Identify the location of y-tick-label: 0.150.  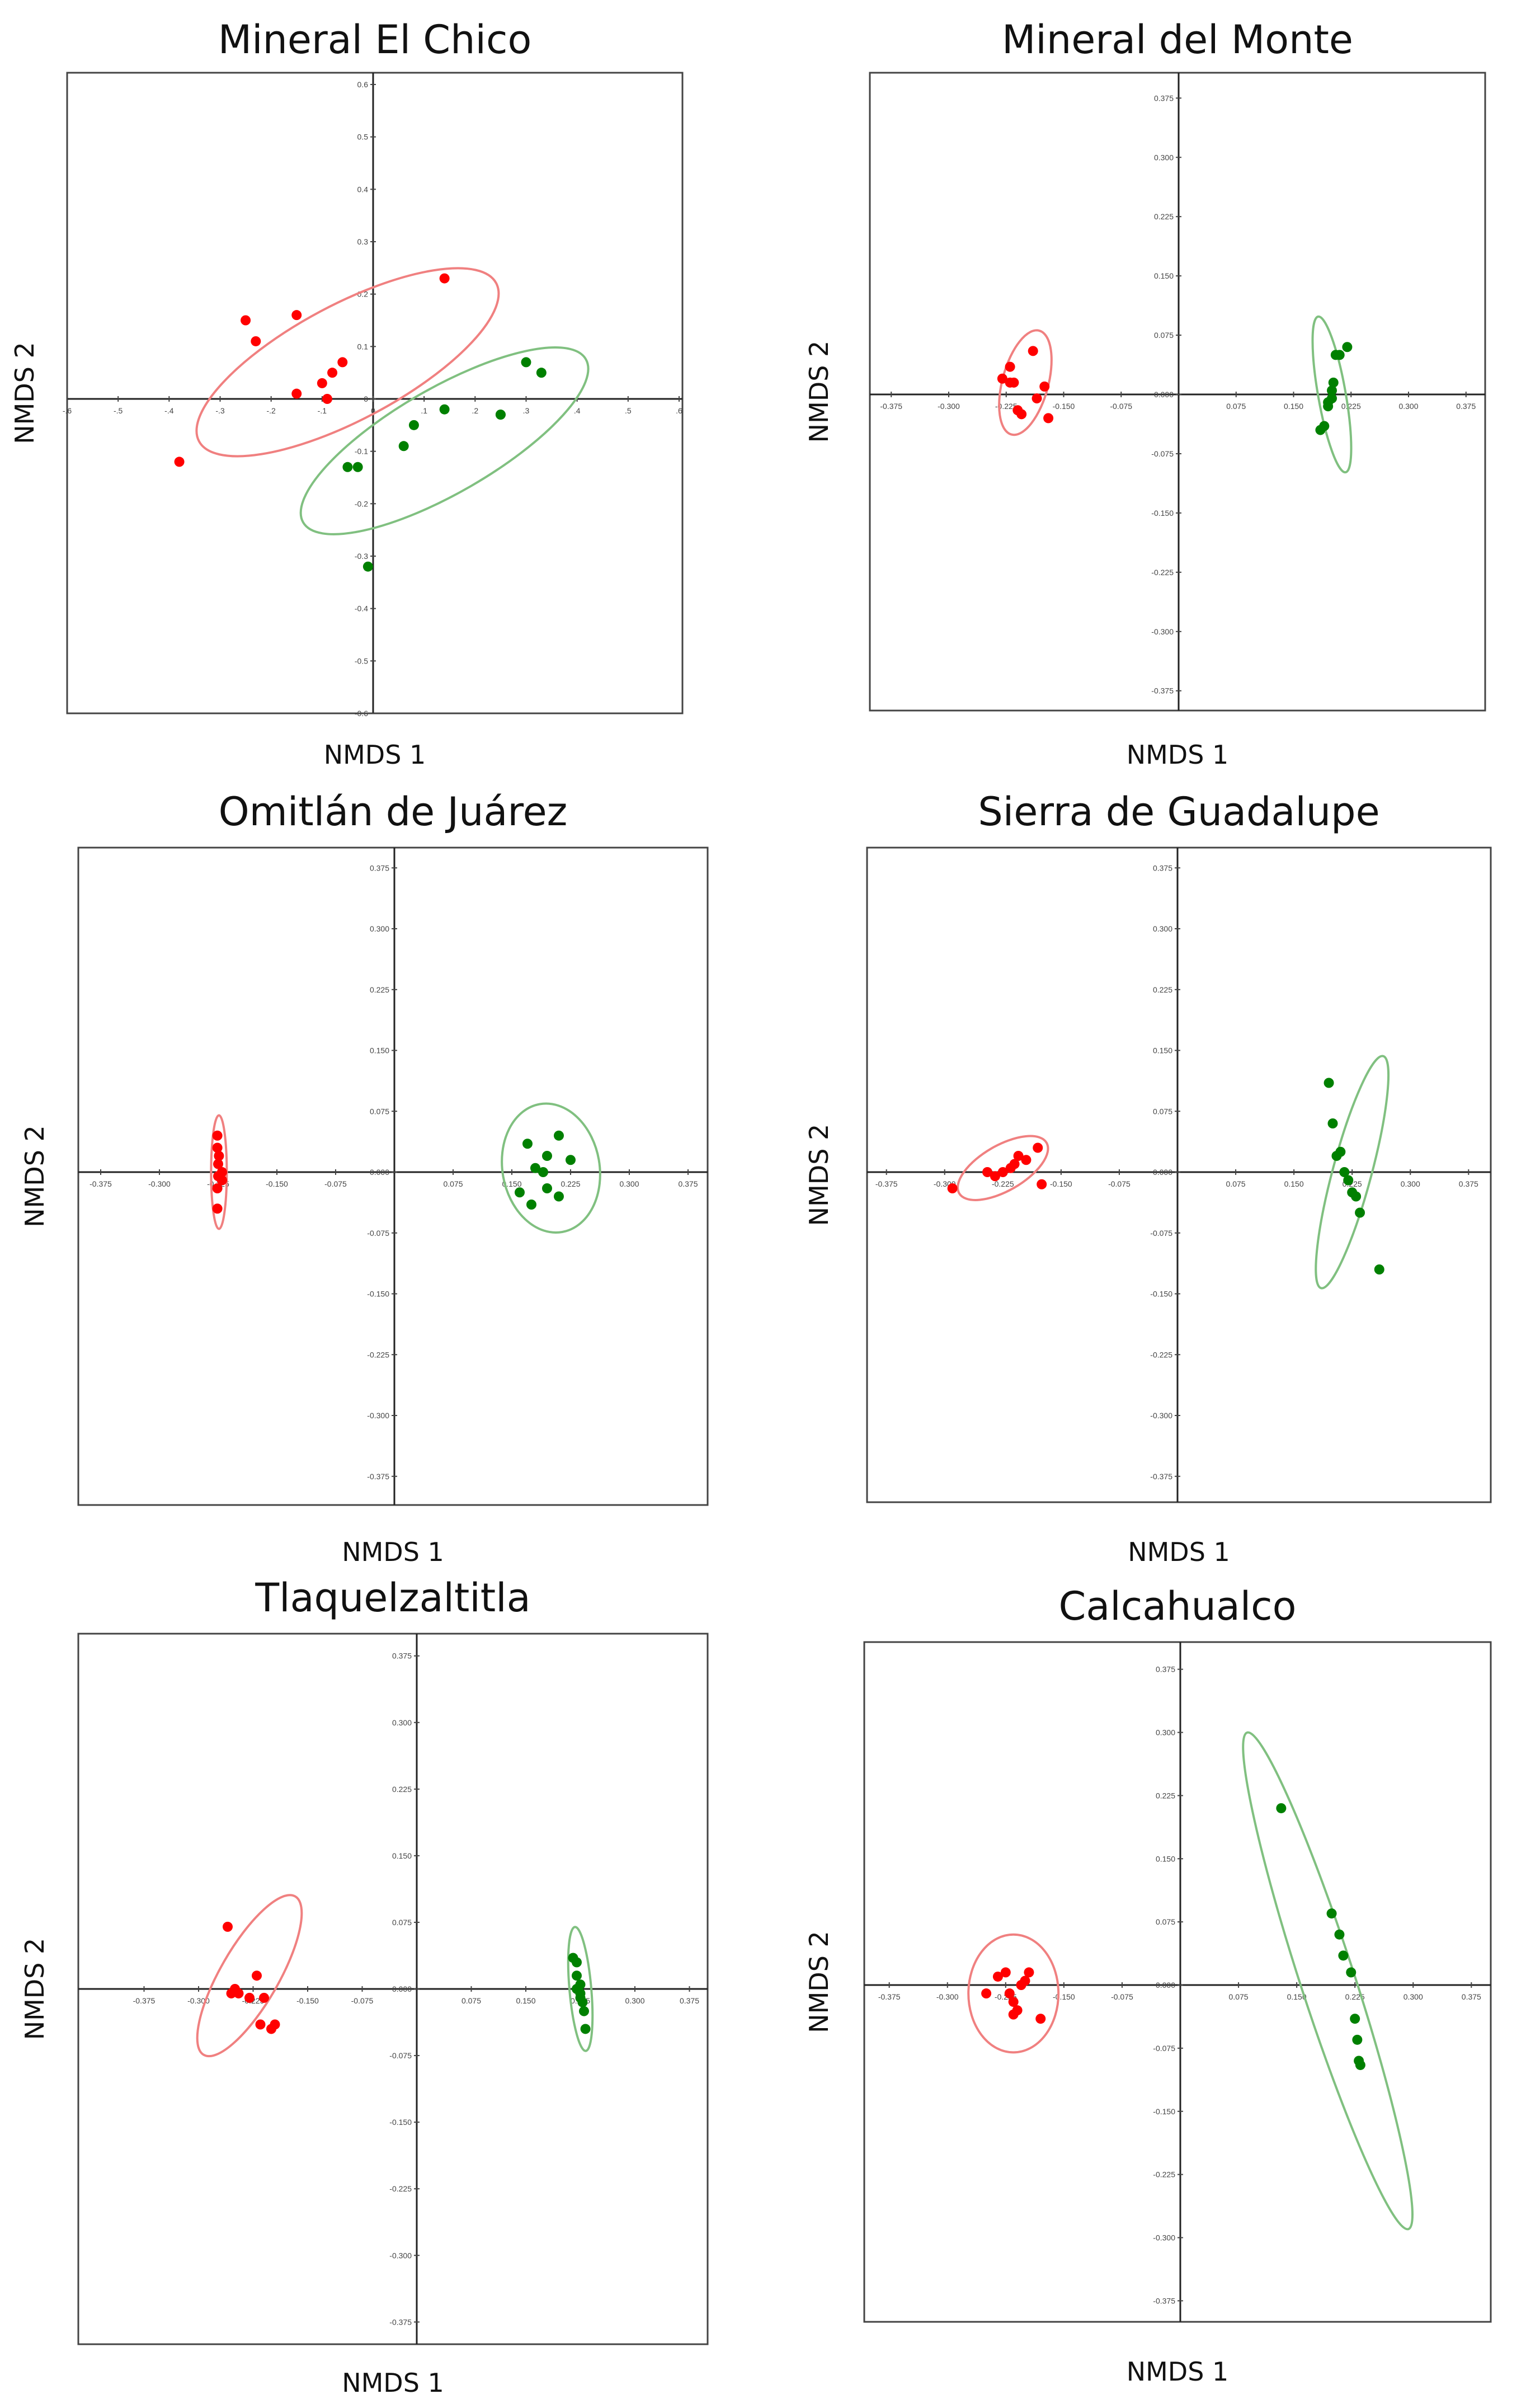
(402, 1855).